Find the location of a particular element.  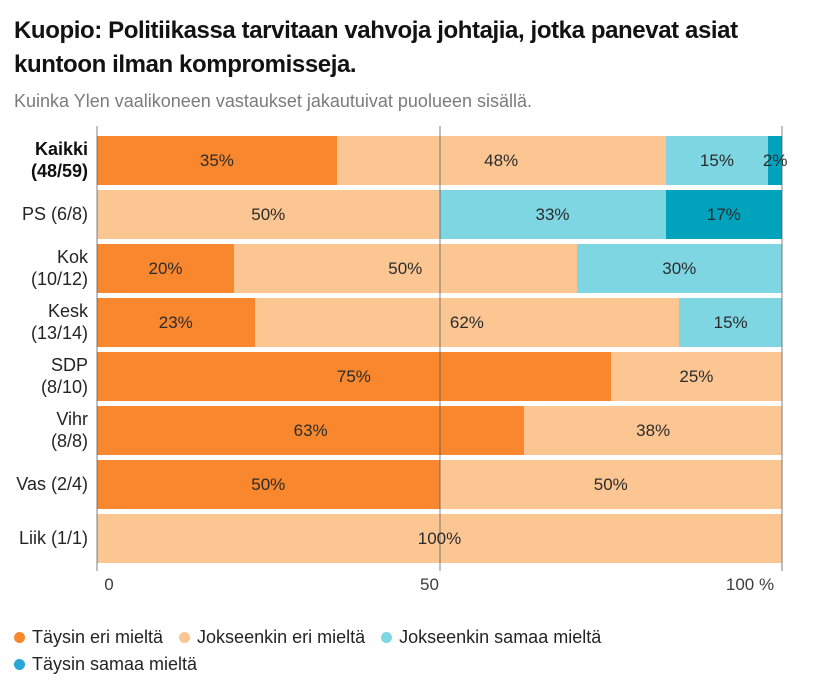

row-label: SDP (8/10) is located at coordinates (64, 375).